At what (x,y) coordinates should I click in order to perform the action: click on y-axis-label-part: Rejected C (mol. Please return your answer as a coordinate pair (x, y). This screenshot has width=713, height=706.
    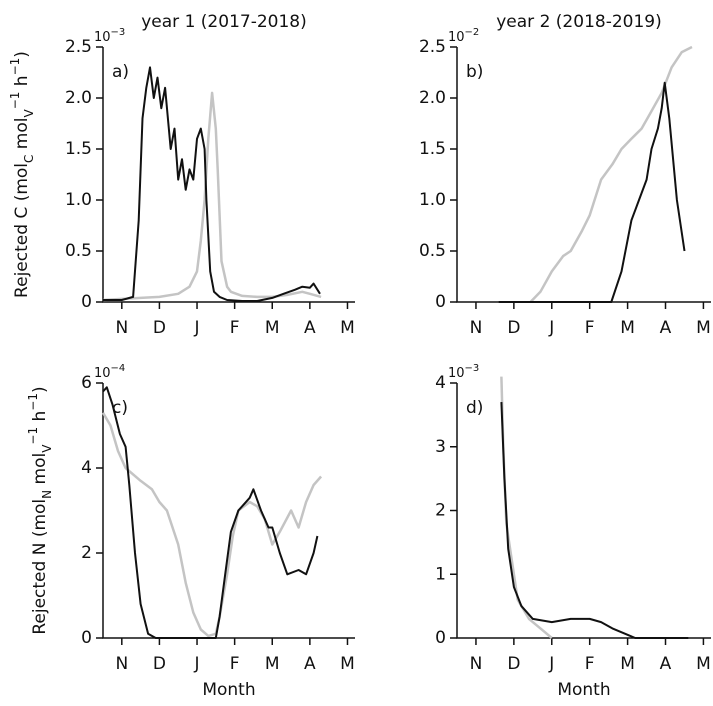
    Looking at the image, I should click on (22, 230).